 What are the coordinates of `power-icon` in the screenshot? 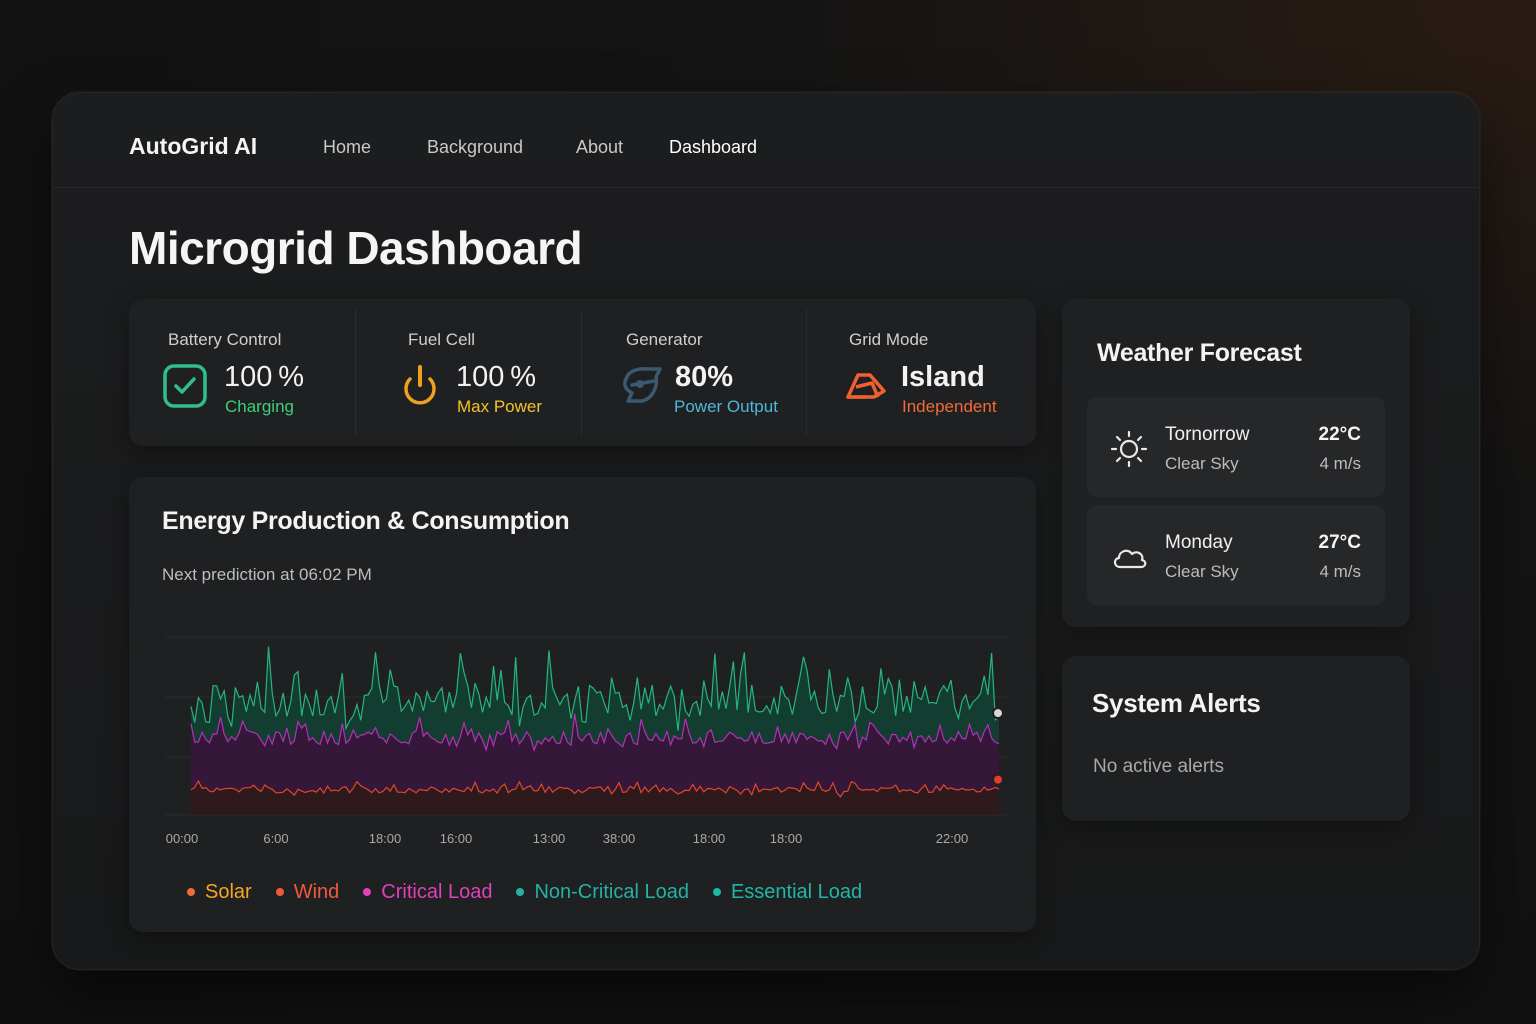 It's located at (420, 385).